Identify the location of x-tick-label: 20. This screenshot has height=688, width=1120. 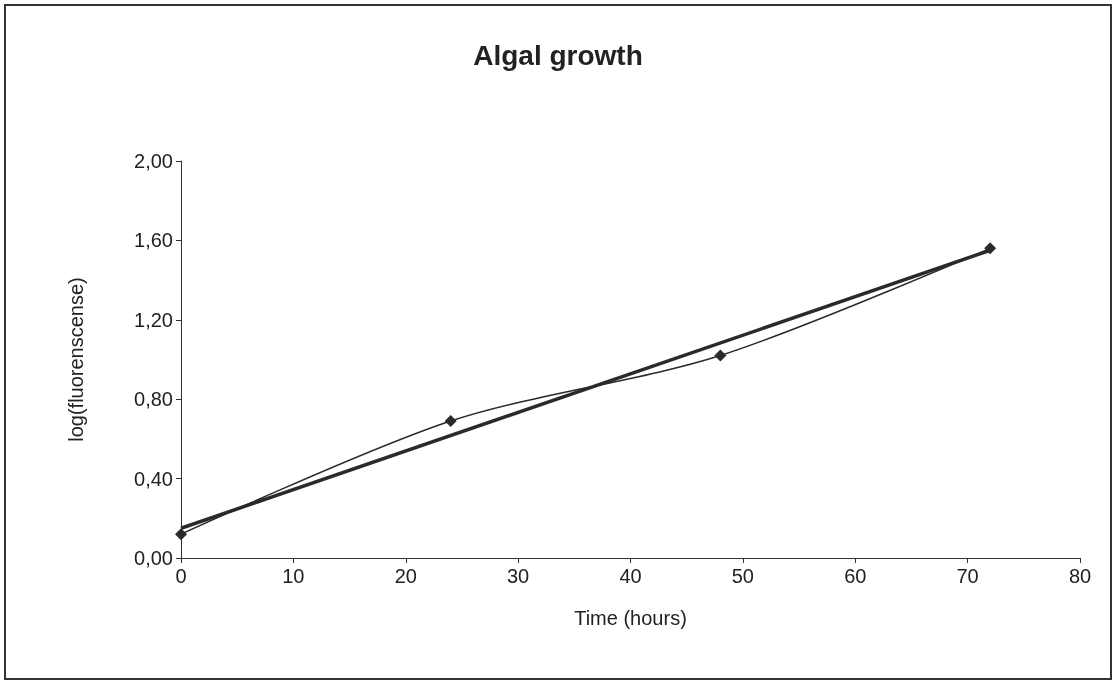
(405, 576).